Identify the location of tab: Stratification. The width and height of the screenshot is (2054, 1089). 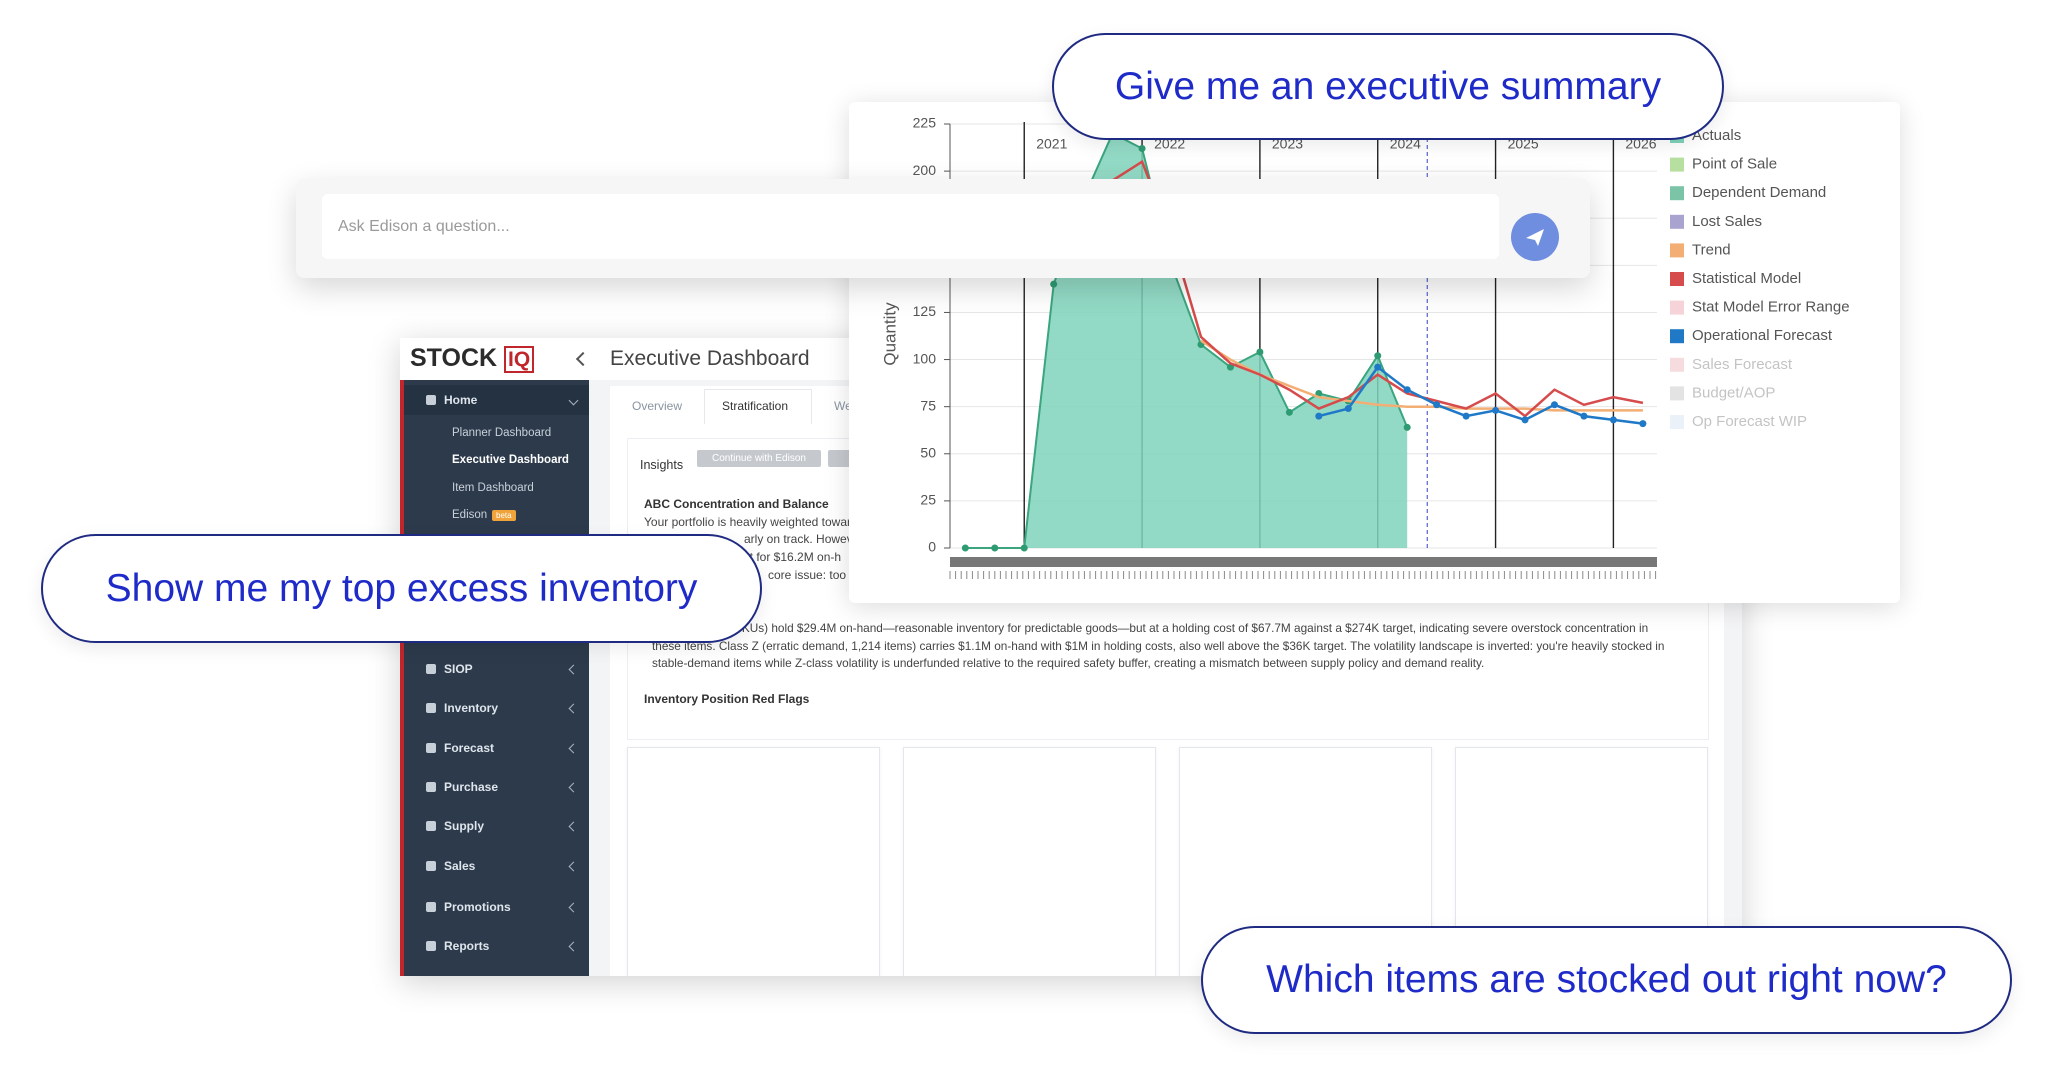
(755, 406).